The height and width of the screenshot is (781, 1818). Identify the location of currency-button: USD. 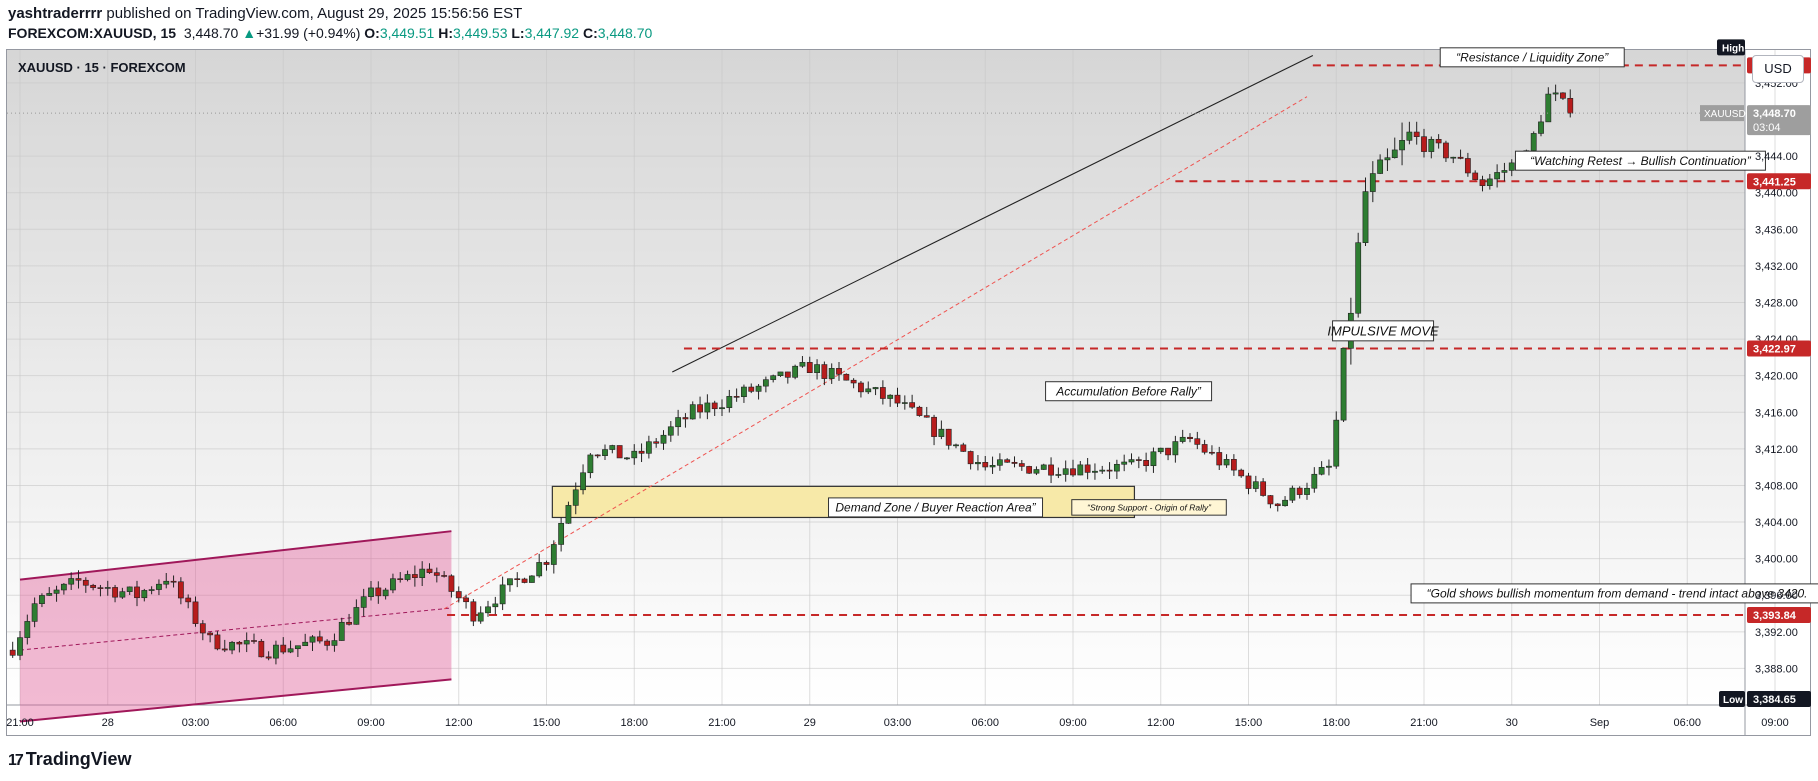
(1778, 69).